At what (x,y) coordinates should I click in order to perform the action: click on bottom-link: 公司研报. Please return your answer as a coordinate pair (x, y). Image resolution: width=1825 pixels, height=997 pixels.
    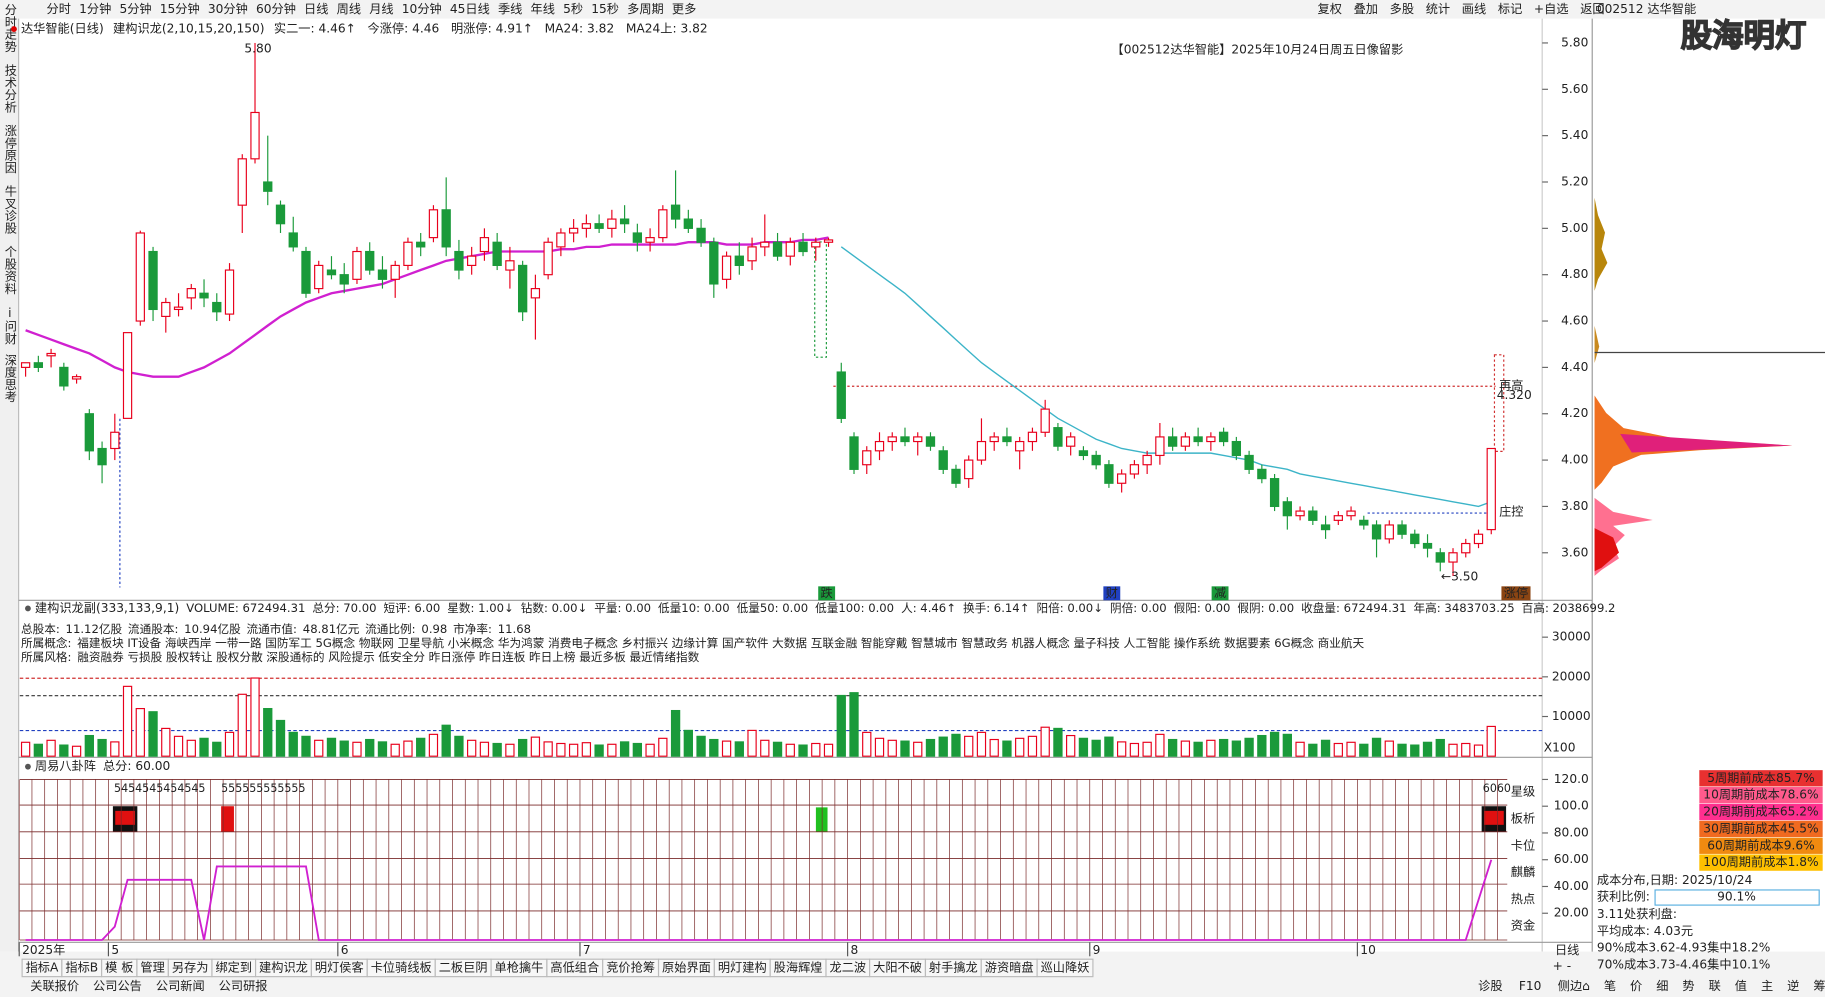
    Looking at the image, I should click on (243, 985).